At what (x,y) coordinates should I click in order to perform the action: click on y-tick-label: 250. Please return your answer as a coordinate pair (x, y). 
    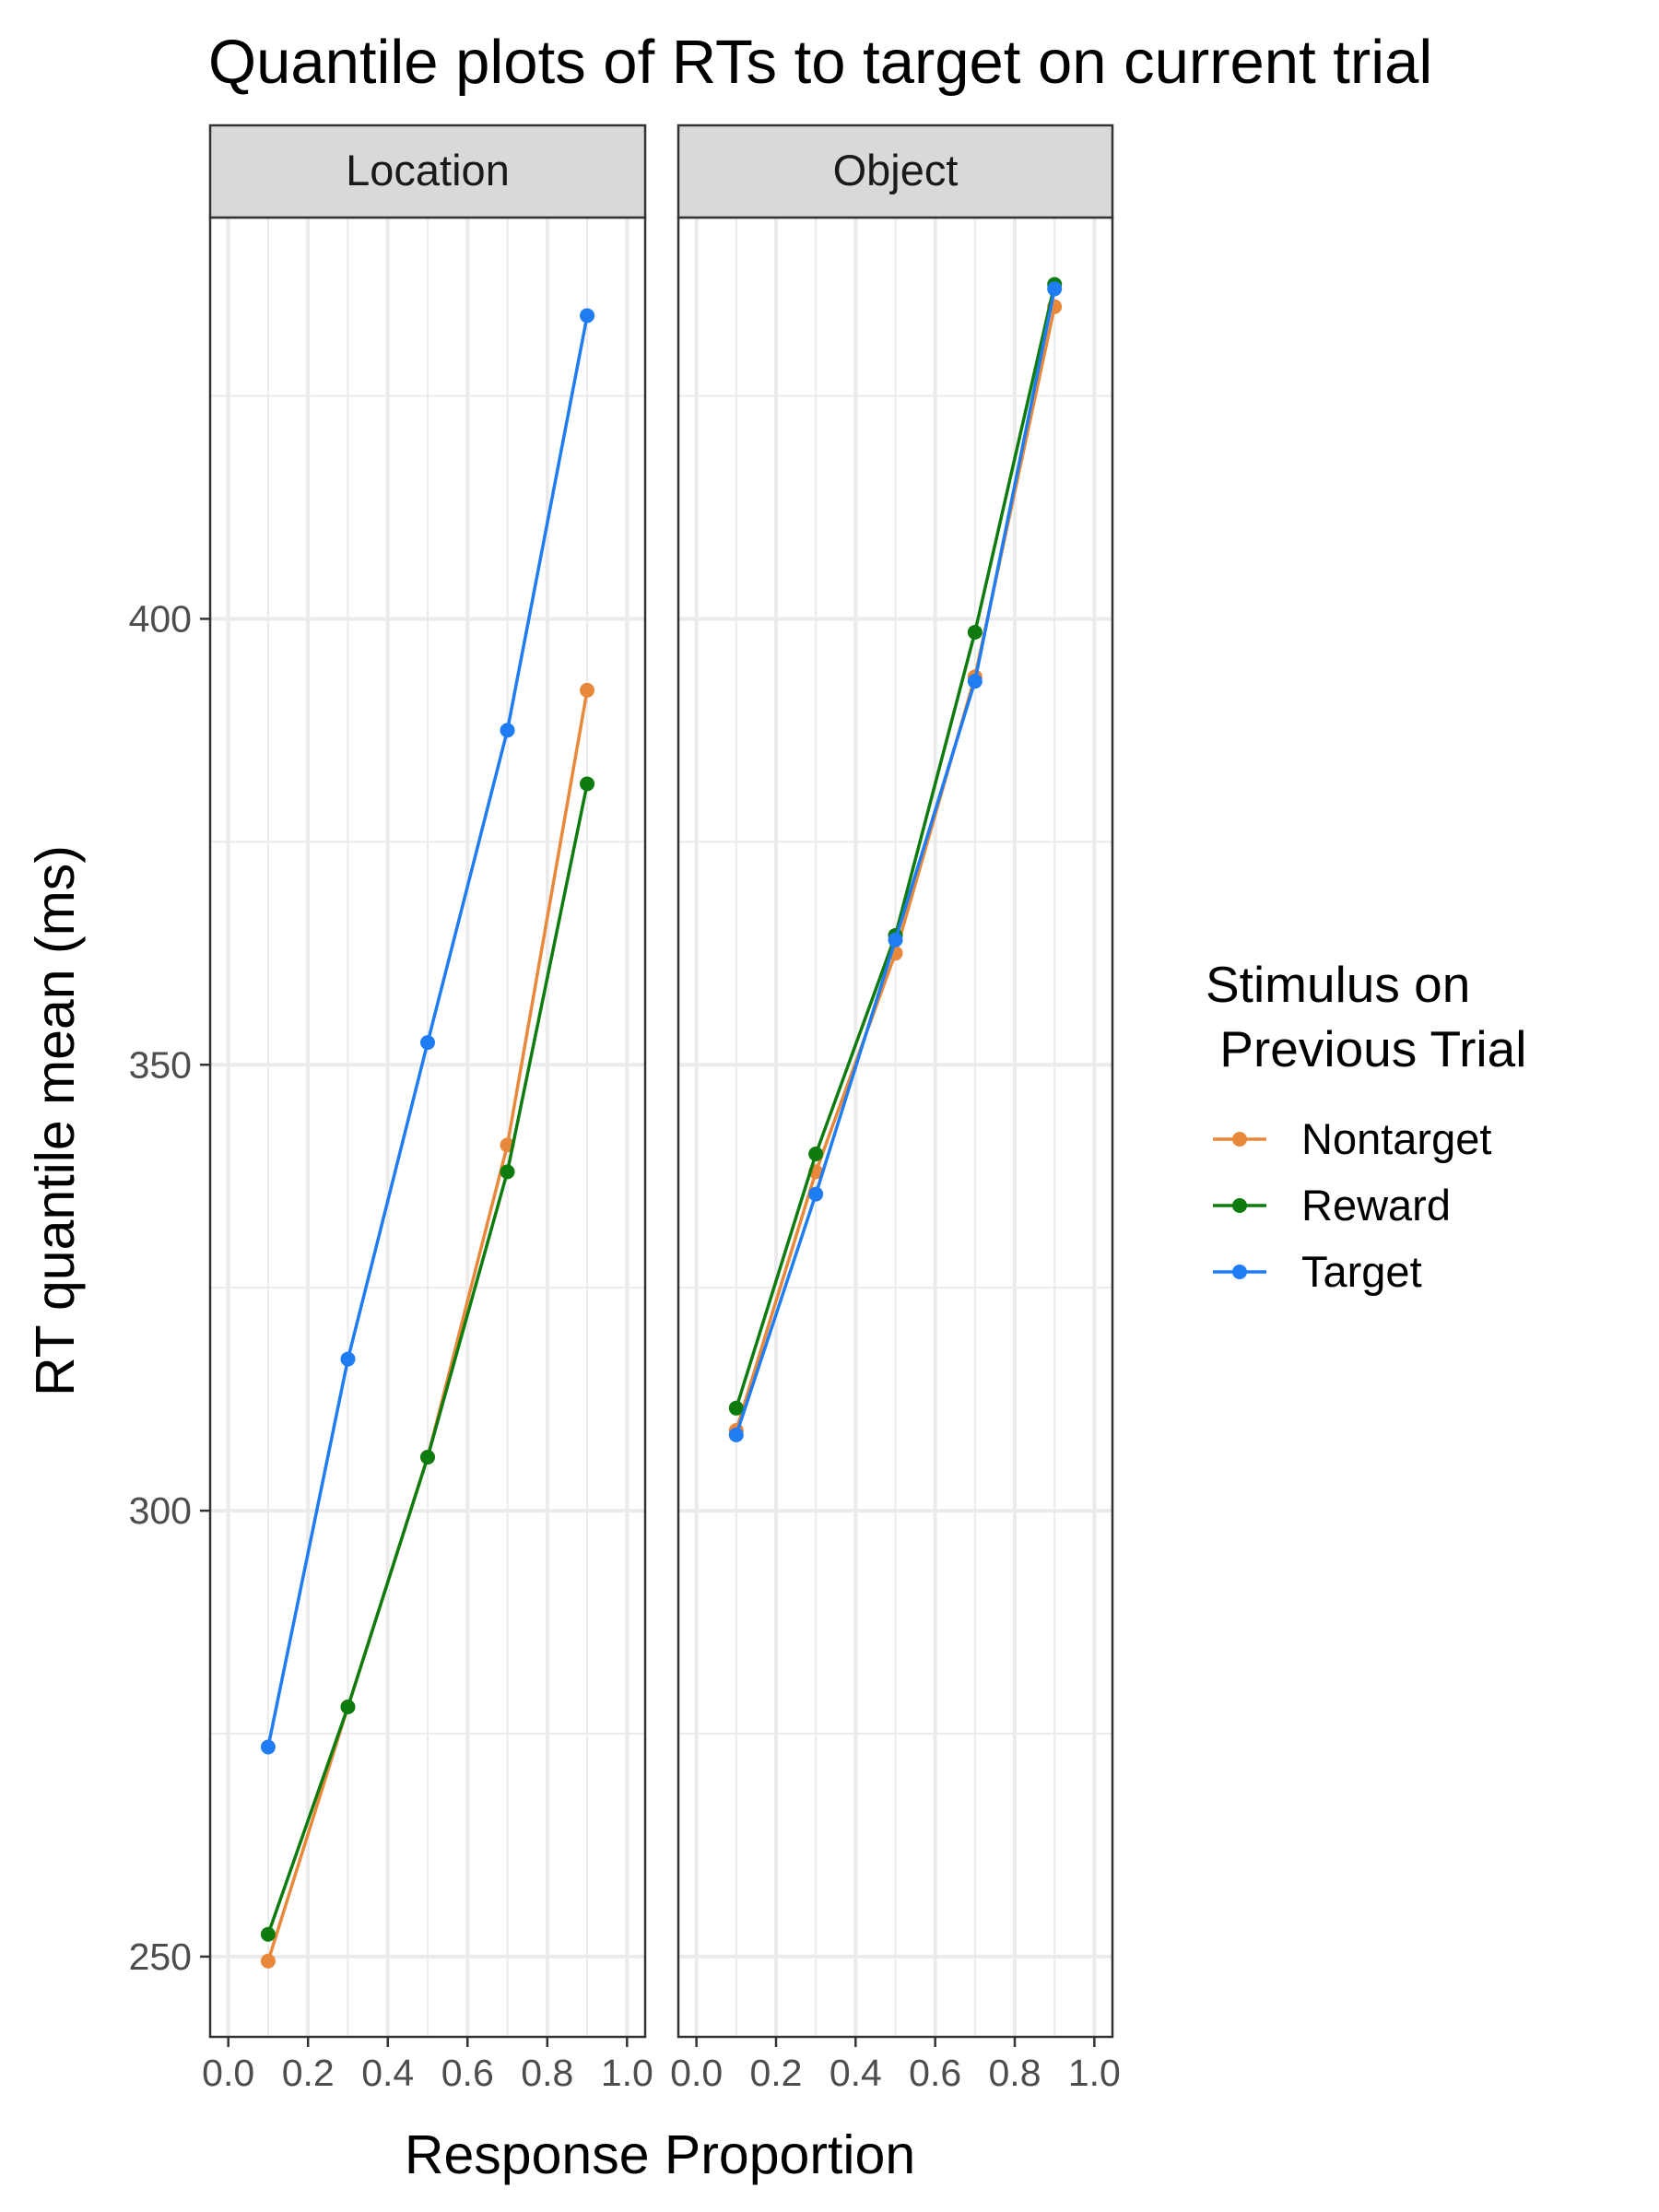
    Looking at the image, I should click on (160, 1957).